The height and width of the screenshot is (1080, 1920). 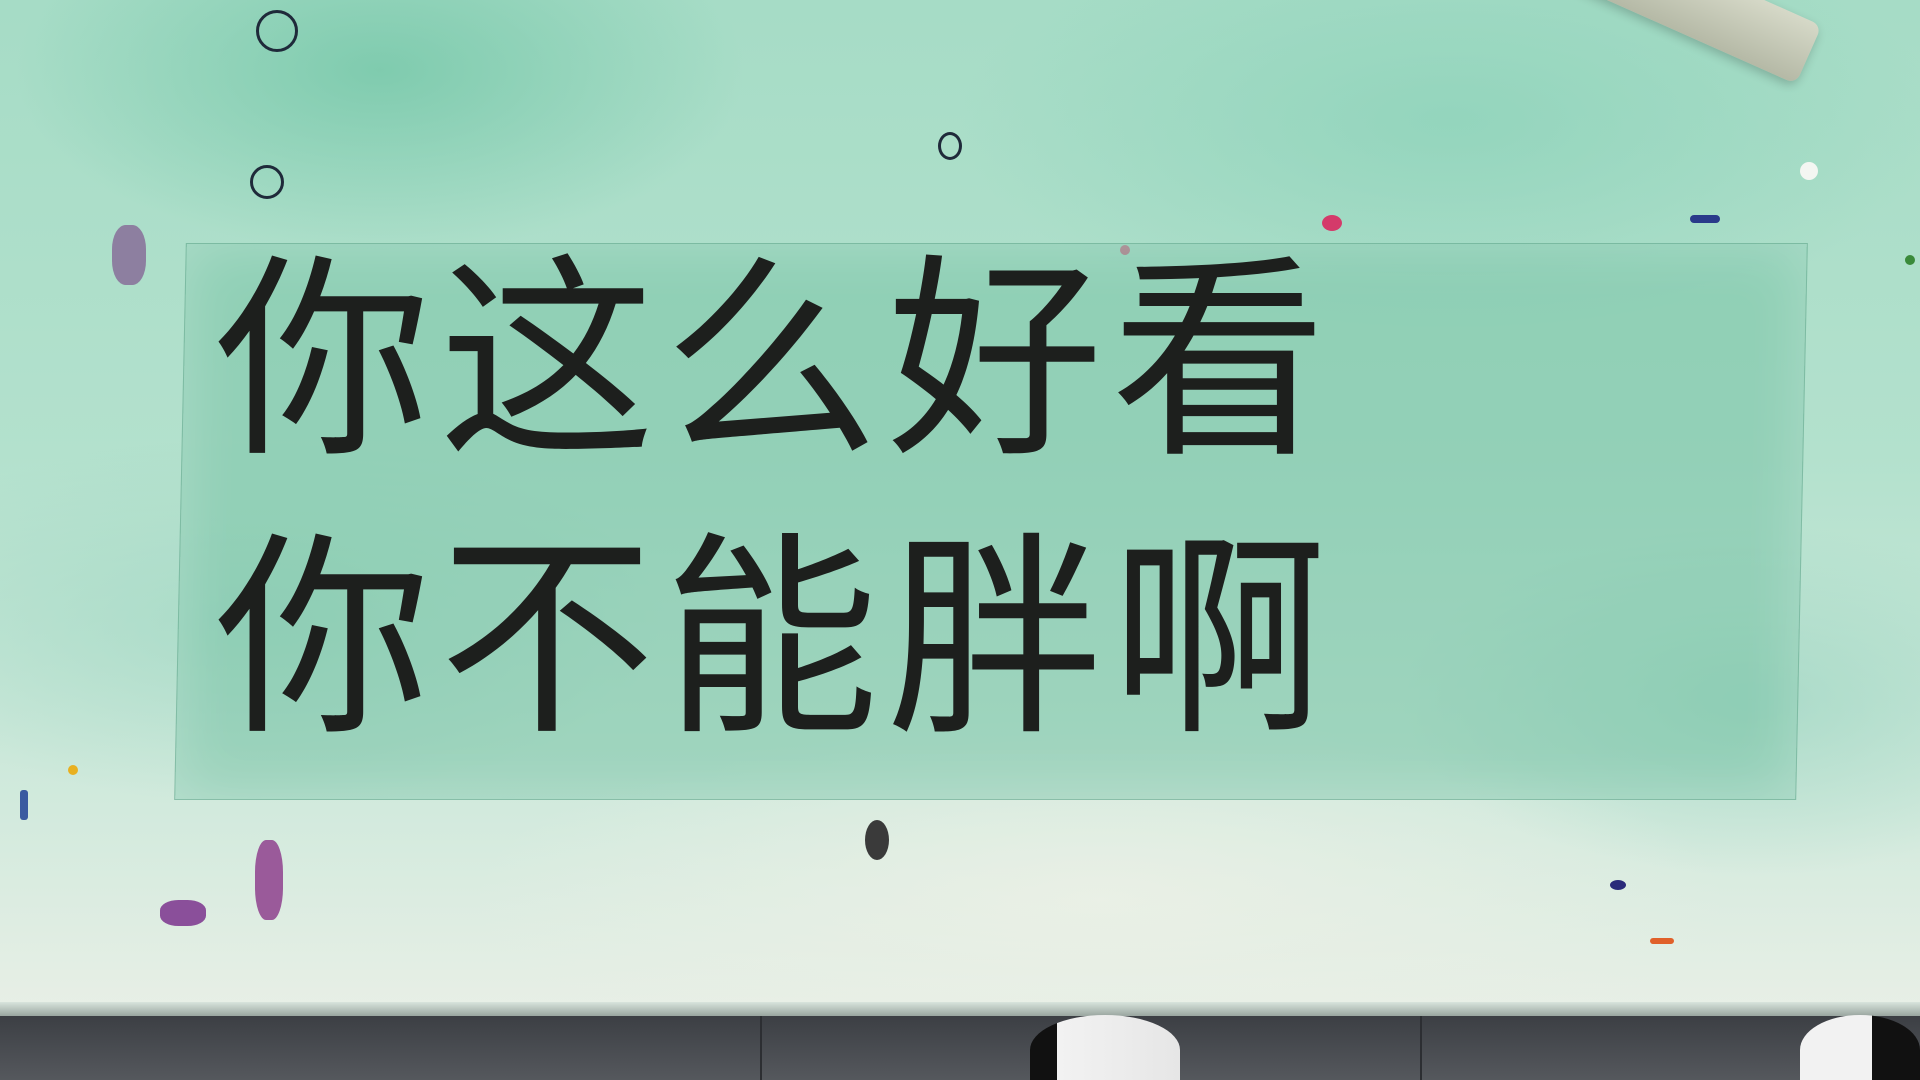 What do you see at coordinates (775, 639) in the screenshot?
I see `sign-text-line-2: 你不能胖啊` at bounding box center [775, 639].